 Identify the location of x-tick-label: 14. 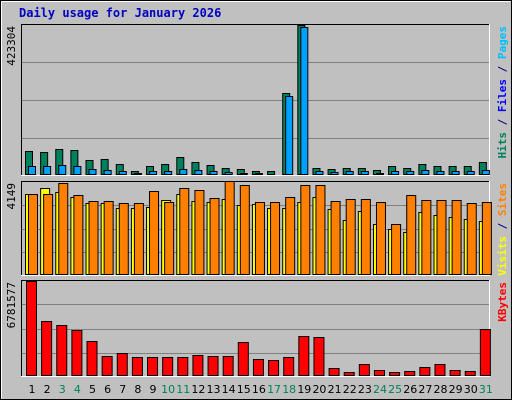
(229, 389).